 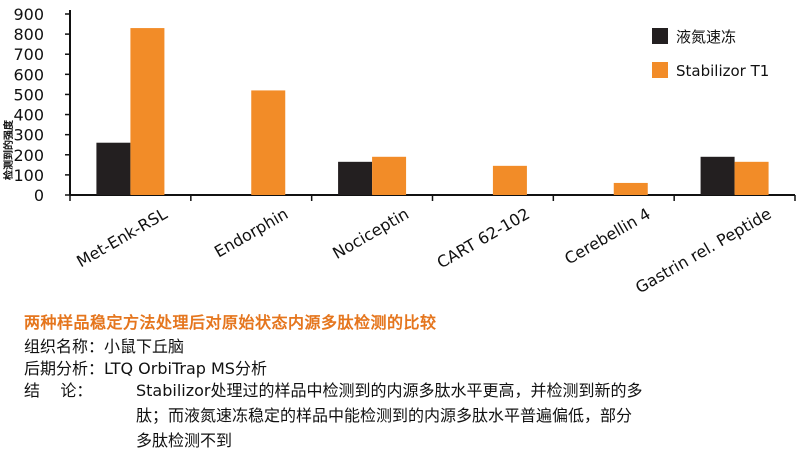 What do you see at coordinates (706, 37) in the screenshot?
I see `legend-label: 液氮速冻` at bounding box center [706, 37].